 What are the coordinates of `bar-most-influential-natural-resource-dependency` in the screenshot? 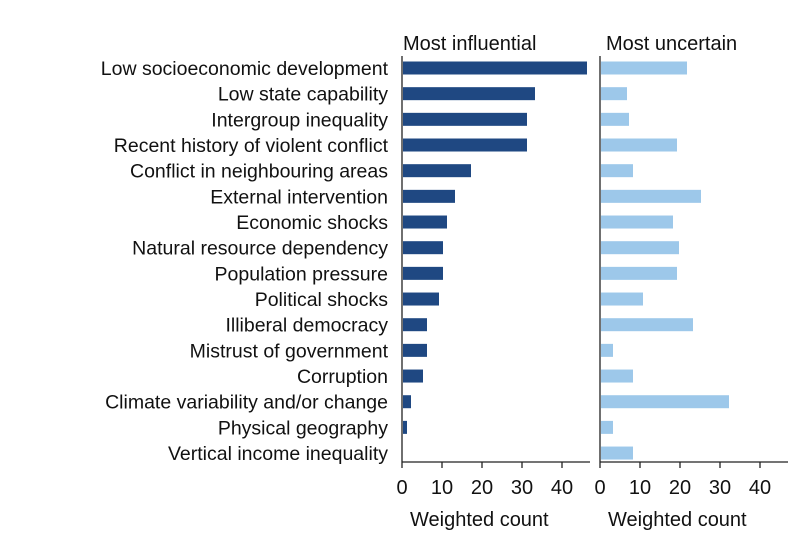 It's located at (423, 248).